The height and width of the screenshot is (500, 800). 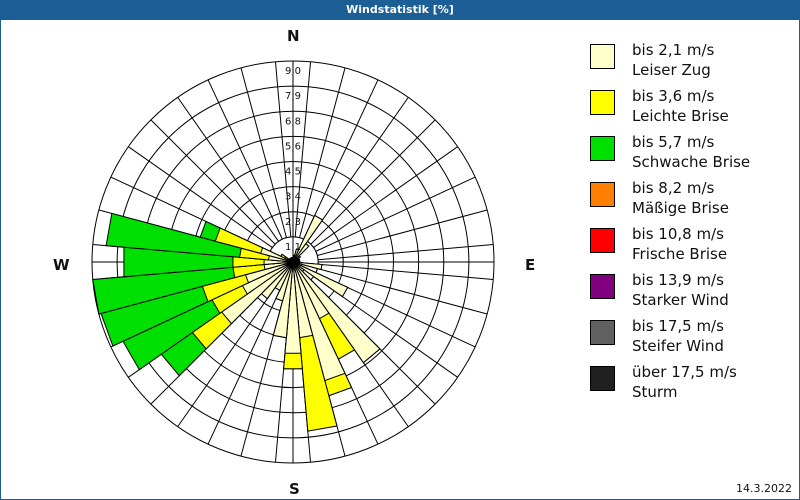 I want to click on legend-speed: bis 10,8 m/s, so click(x=678, y=234).